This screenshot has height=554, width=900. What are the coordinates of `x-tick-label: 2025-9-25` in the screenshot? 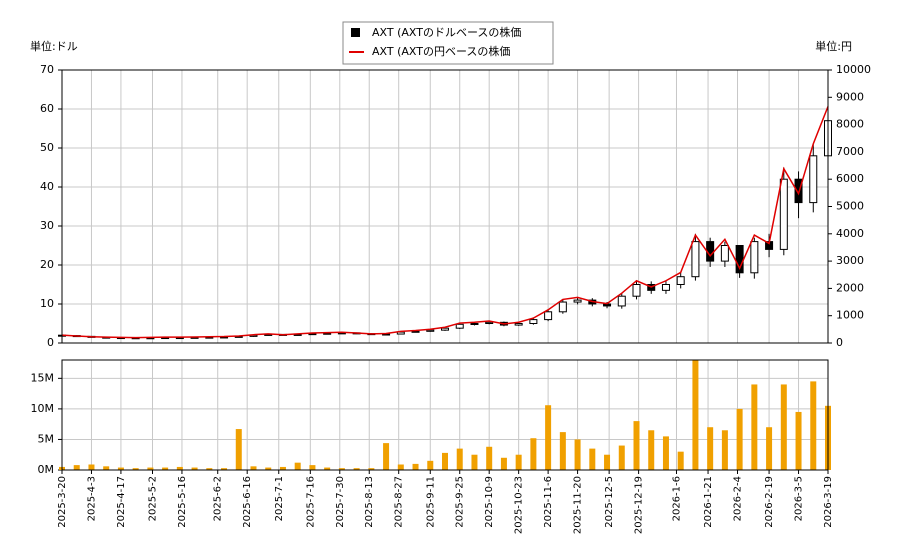 It's located at (460, 502).